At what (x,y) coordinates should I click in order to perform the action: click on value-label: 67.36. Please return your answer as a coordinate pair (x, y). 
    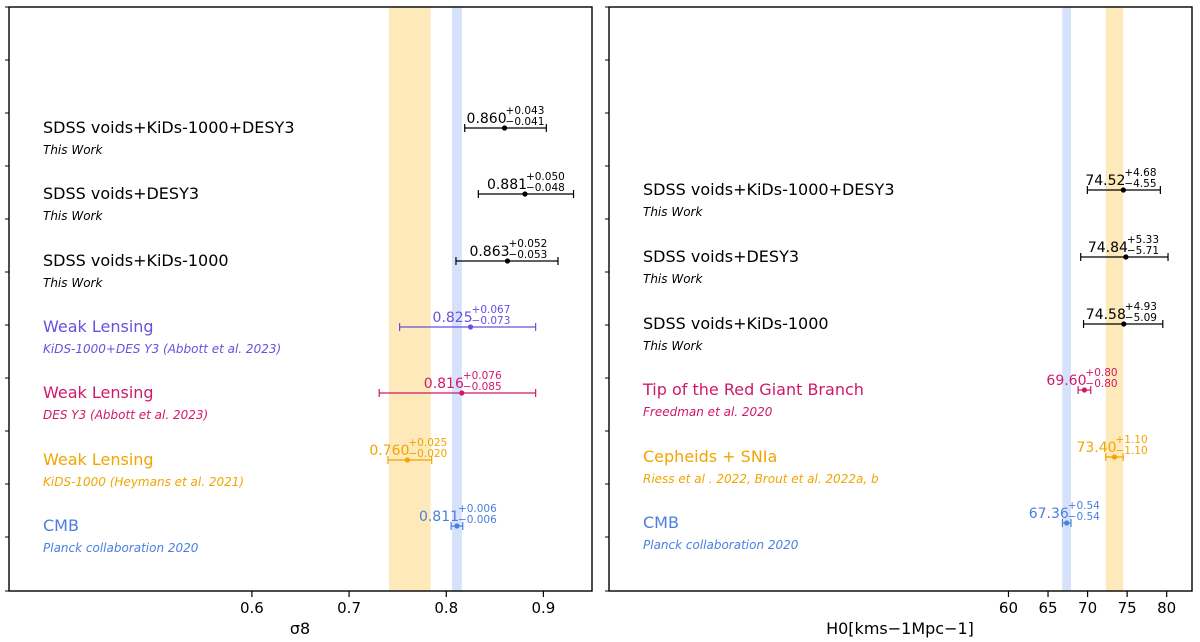
    Looking at the image, I should click on (1049, 514).